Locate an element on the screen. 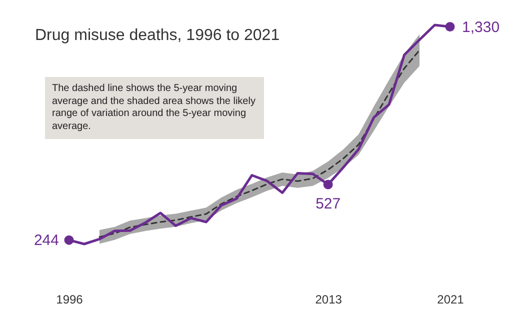 The image size is (518, 333). x-tick-label: 1996 is located at coordinates (70, 299).